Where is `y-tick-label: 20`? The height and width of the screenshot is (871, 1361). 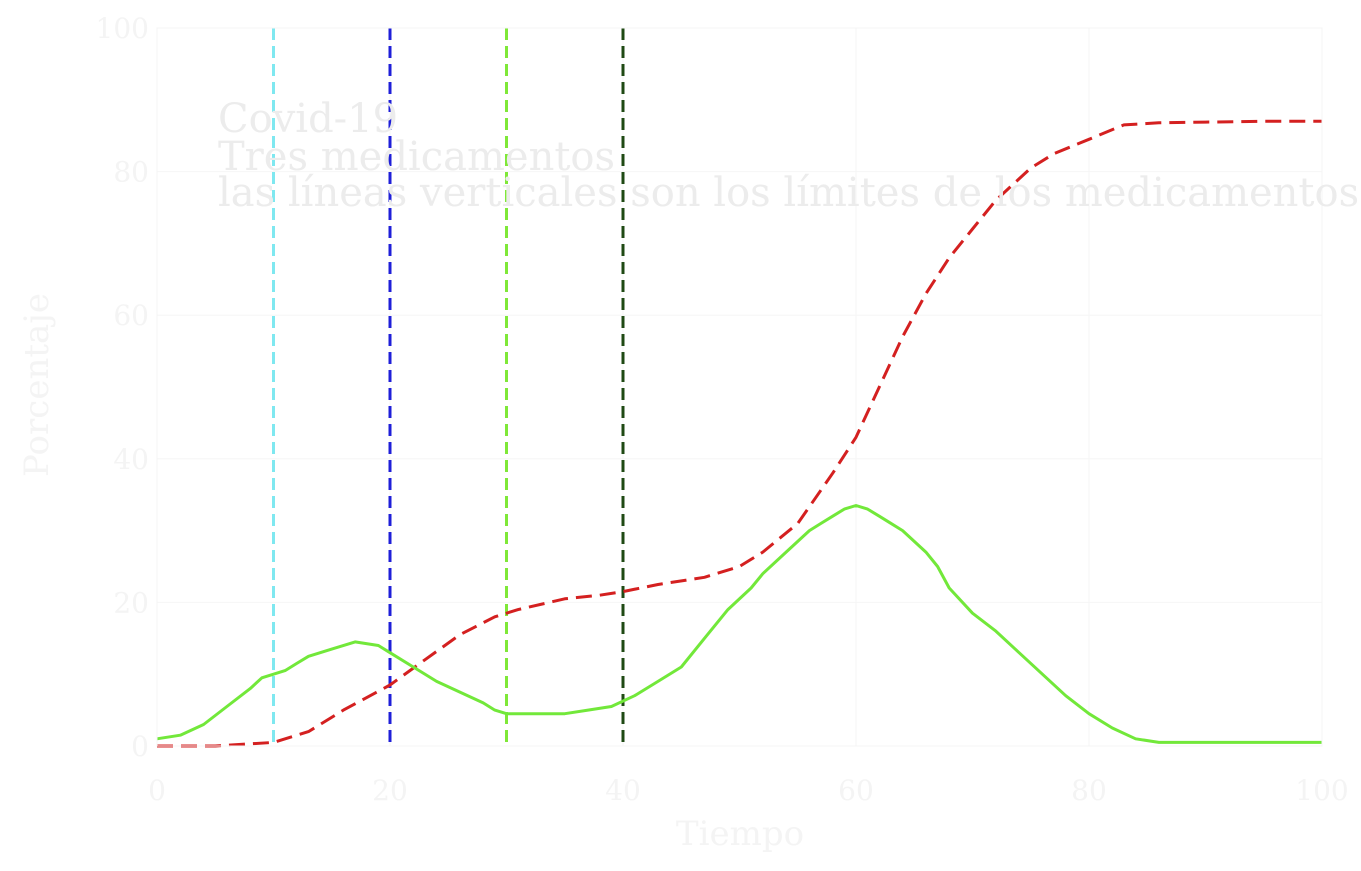
y-tick-label: 20 is located at coordinates (131, 602).